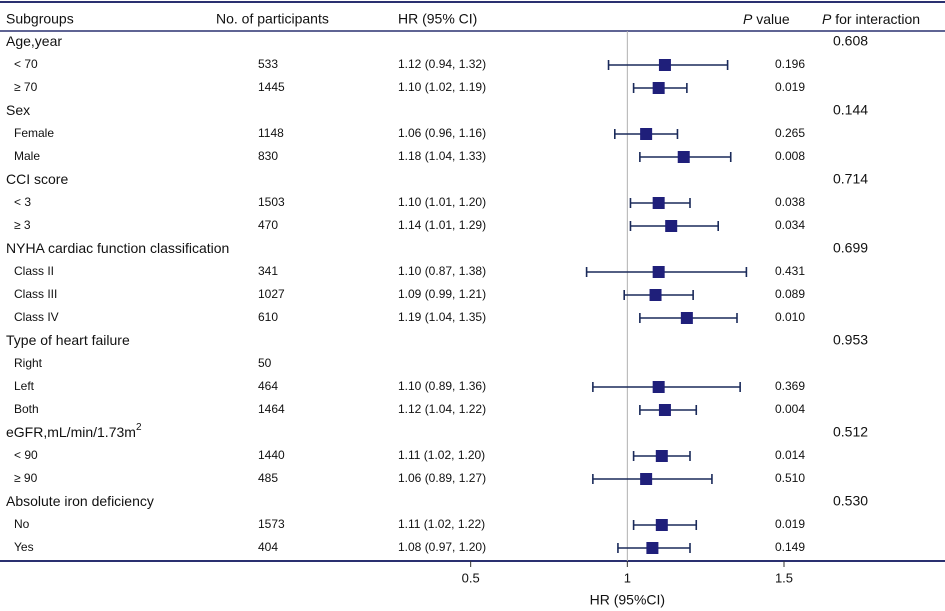 This screenshot has width=945, height=611. What do you see at coordinates (268, 386) in the screenshot?
I see `subgroup-participants: 464` at bounding box center [268, 386].